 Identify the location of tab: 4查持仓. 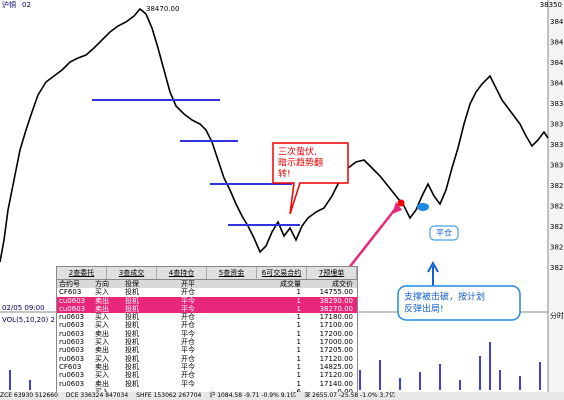
(182, 273).